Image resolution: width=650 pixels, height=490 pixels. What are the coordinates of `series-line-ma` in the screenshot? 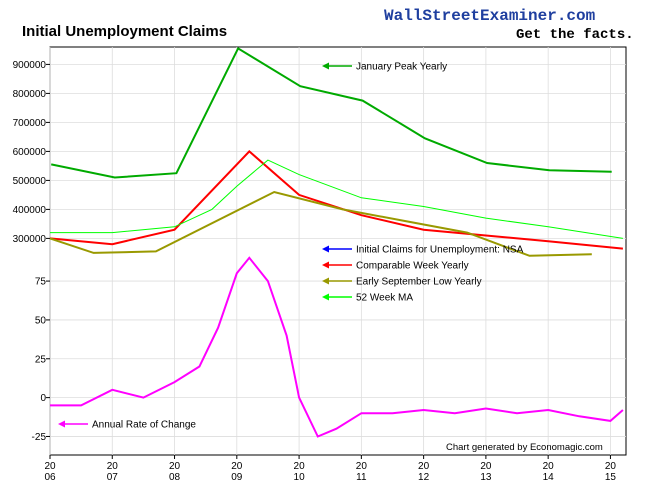 It's located at (336, 199).